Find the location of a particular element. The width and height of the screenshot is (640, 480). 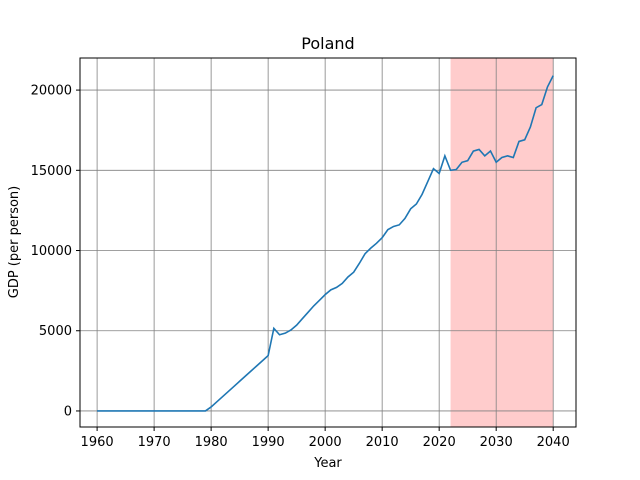

chart-title: Poland is located at coordinates (327, 43).